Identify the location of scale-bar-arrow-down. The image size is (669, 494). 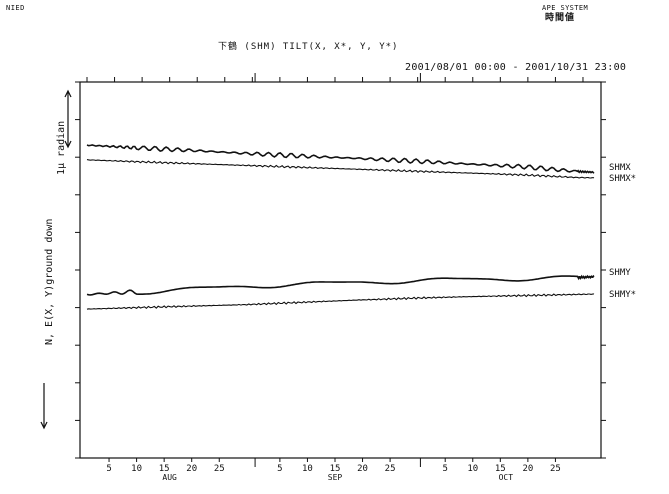
(68, 144).